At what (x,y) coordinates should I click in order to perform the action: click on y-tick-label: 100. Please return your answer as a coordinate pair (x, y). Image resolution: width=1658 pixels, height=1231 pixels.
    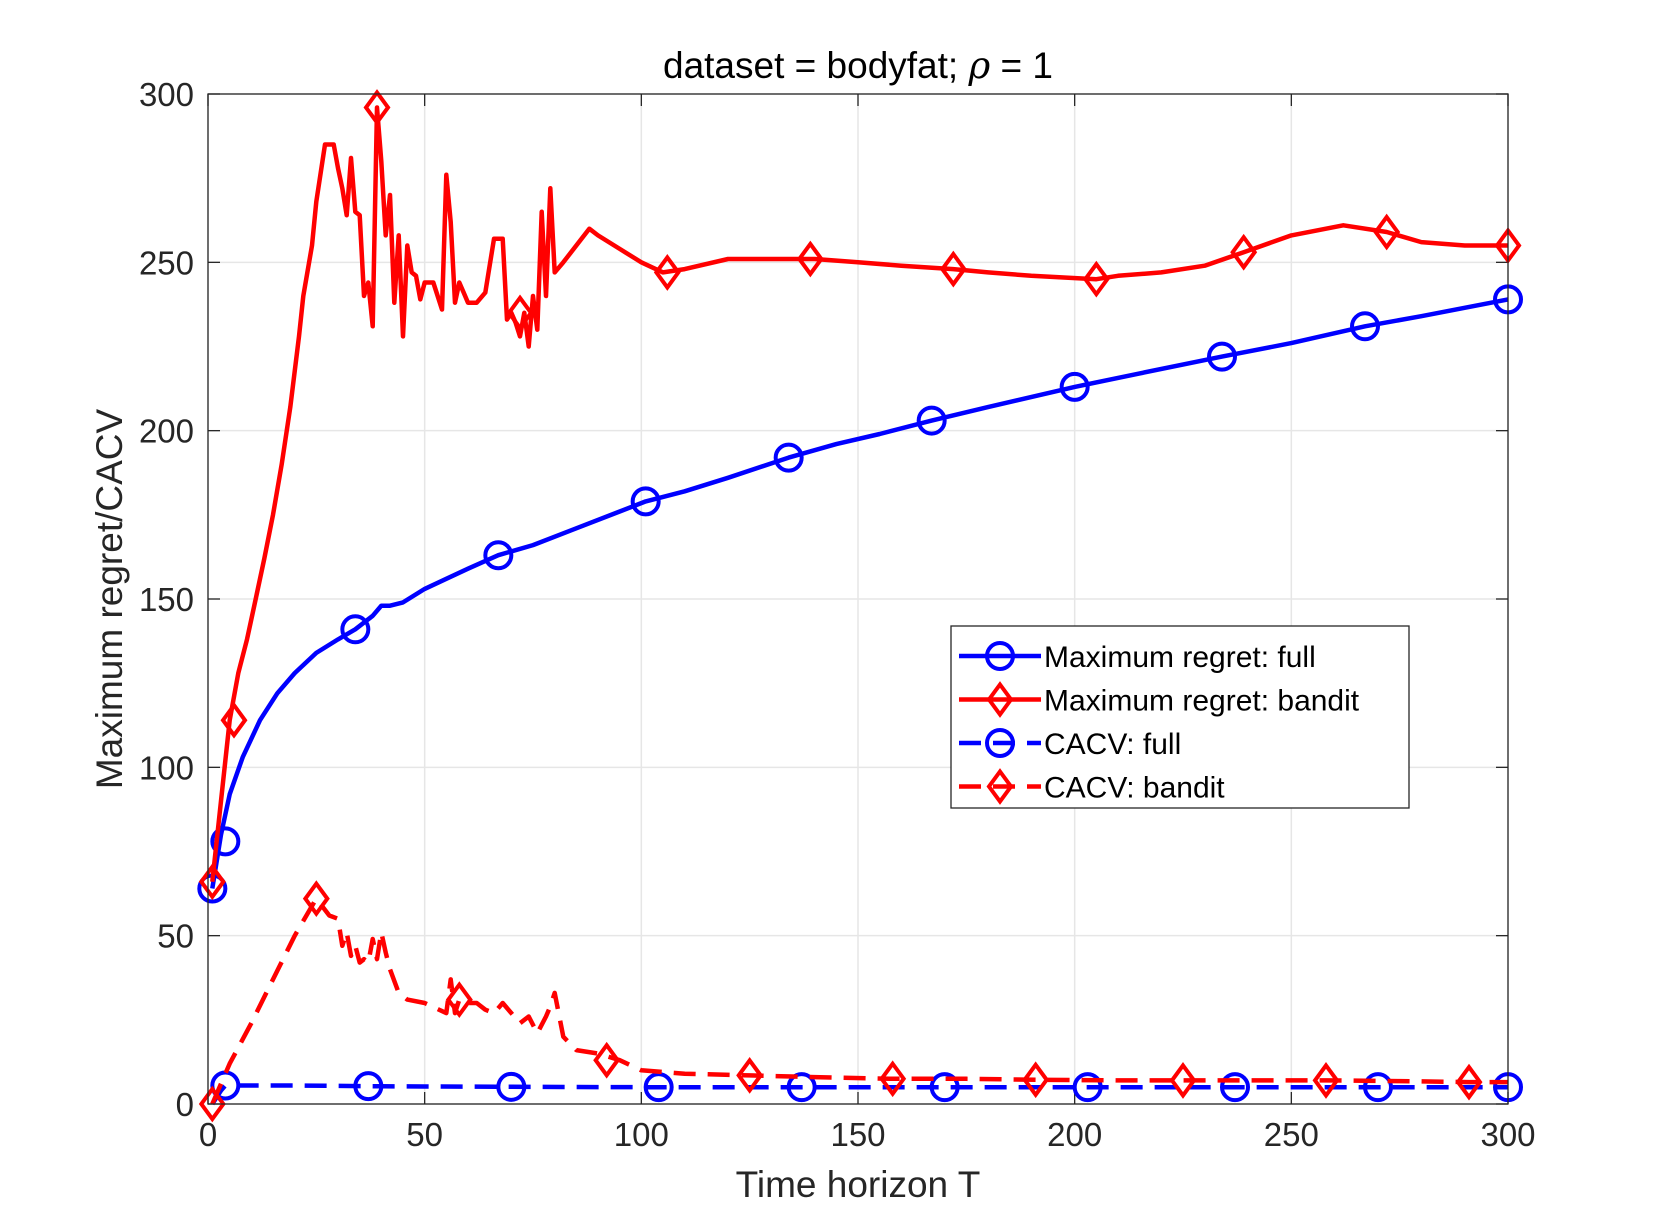
    Looking at the image, I should click on (166, 767).